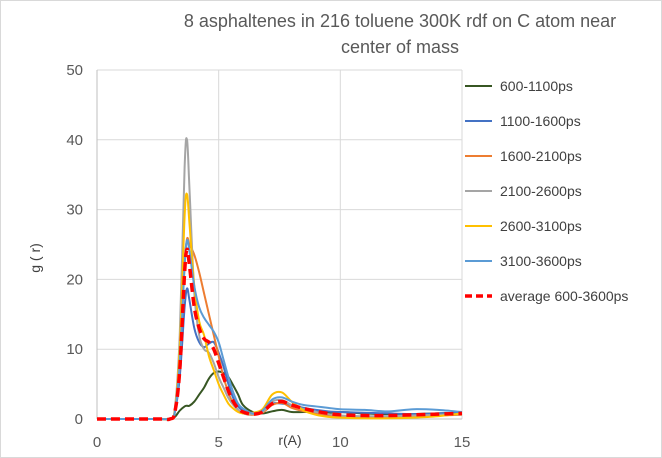  I want to click on y-tick-label: 10, so click(74, 349).